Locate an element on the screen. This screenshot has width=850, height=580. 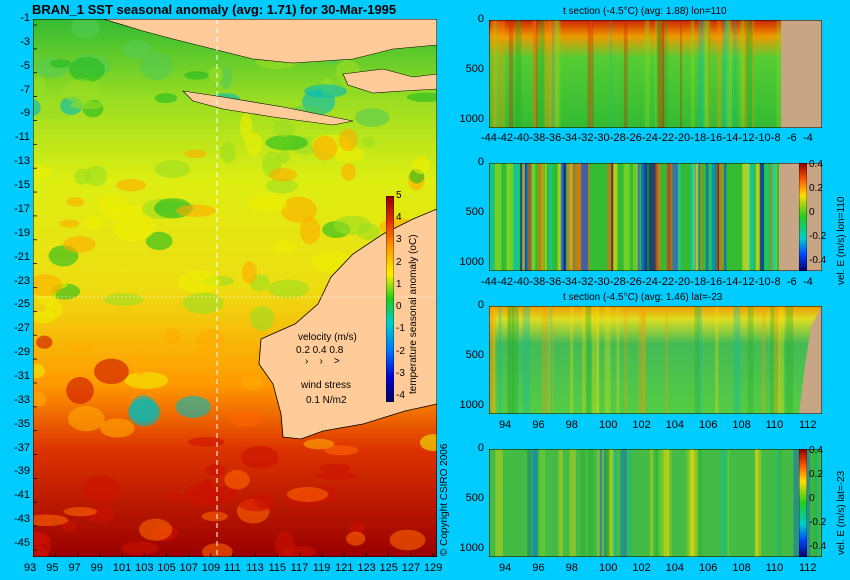
land-islands is located at coordinates (389, 81).